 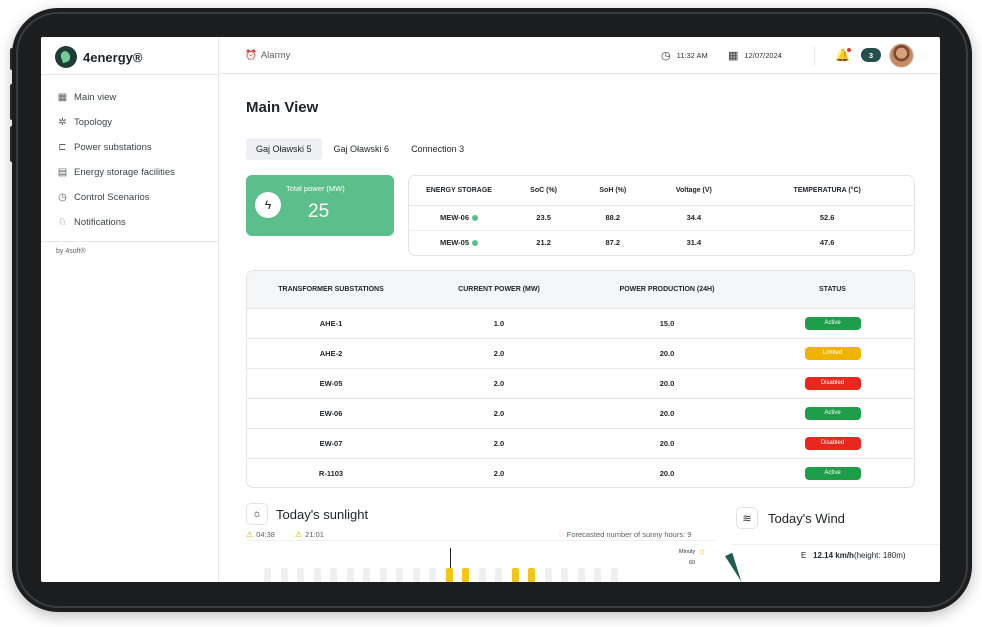 I want to click on sunny-hours-forecast: ◌ Forecasted number of sunny hours: 9, so click(x=625, y=534).